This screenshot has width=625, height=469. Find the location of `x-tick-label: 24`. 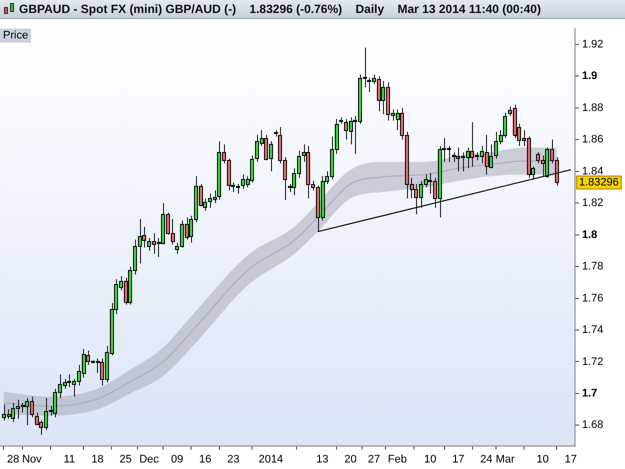

x-tick-label: 24 is located at coordinates (486, 459).